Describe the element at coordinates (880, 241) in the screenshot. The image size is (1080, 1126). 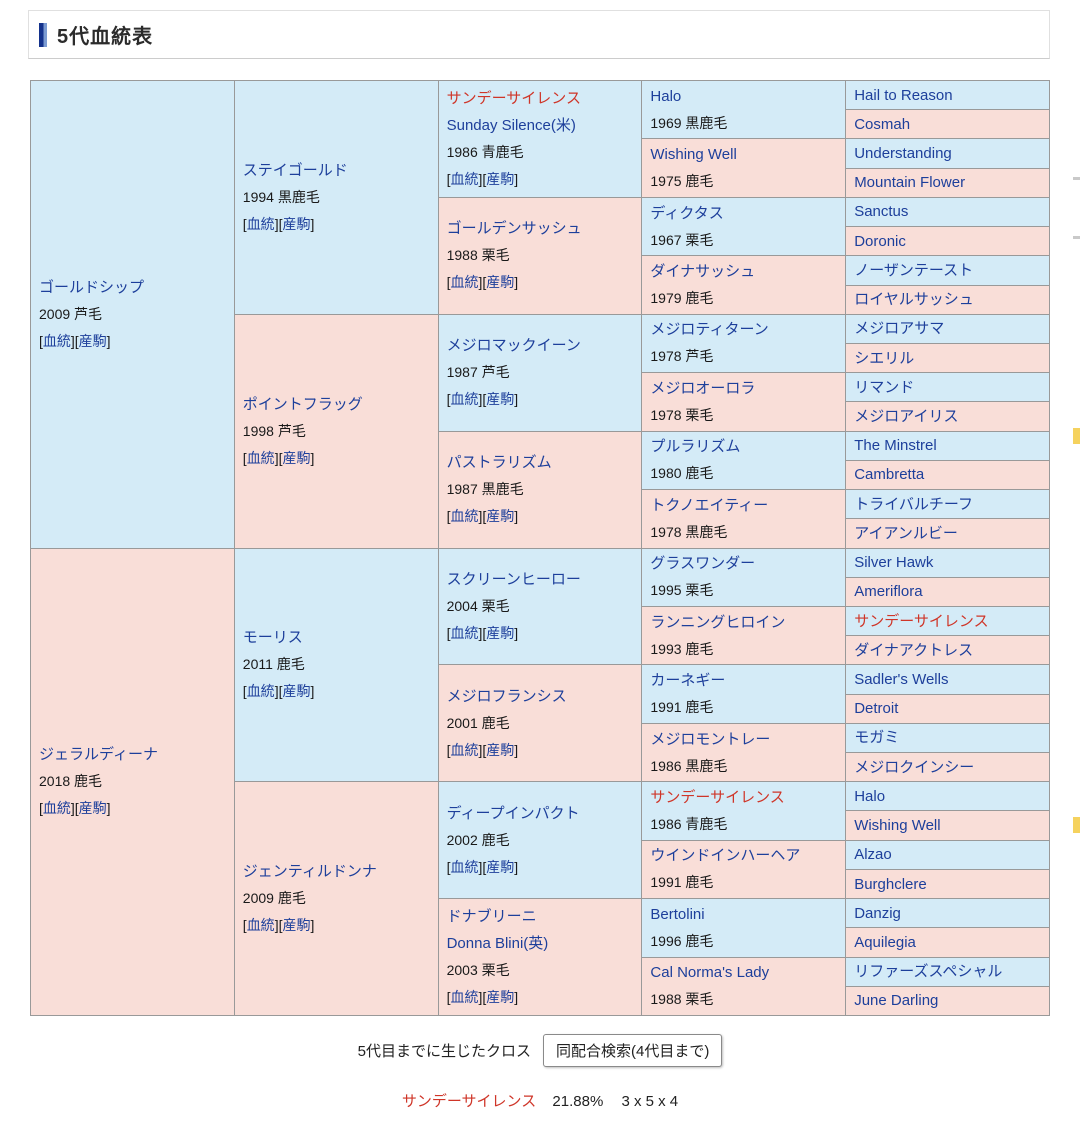
I see `horse-link: Doronic` at that location.